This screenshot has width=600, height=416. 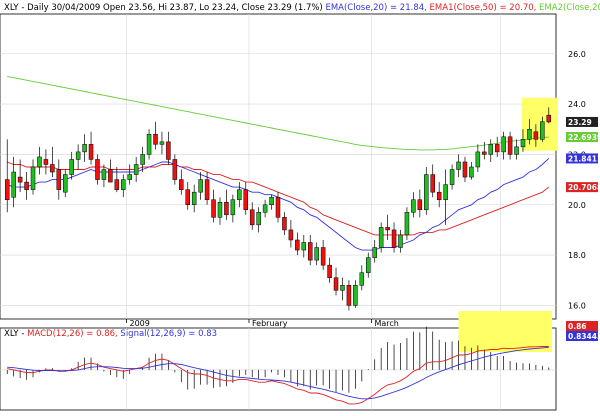 I want to click on macd-histogram, so click(x=278, y=359).